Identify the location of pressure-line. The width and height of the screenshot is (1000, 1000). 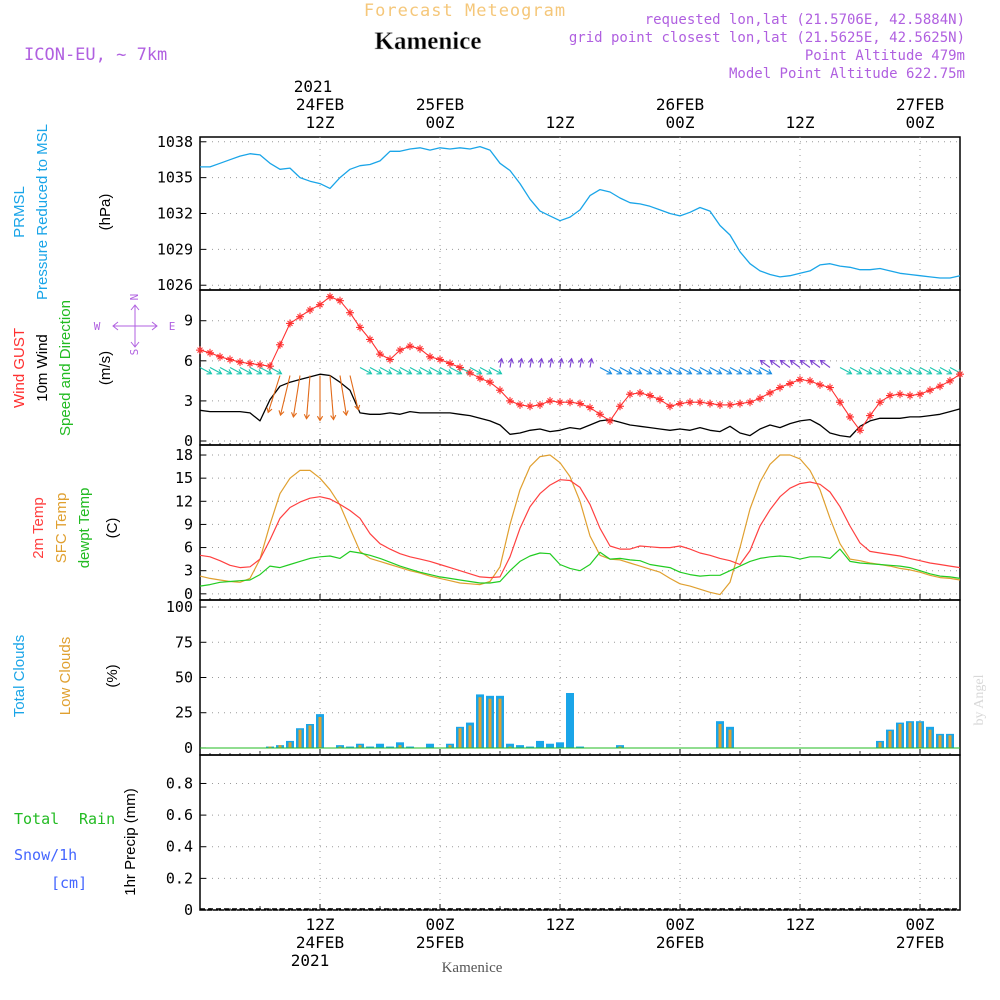
(580, 212).